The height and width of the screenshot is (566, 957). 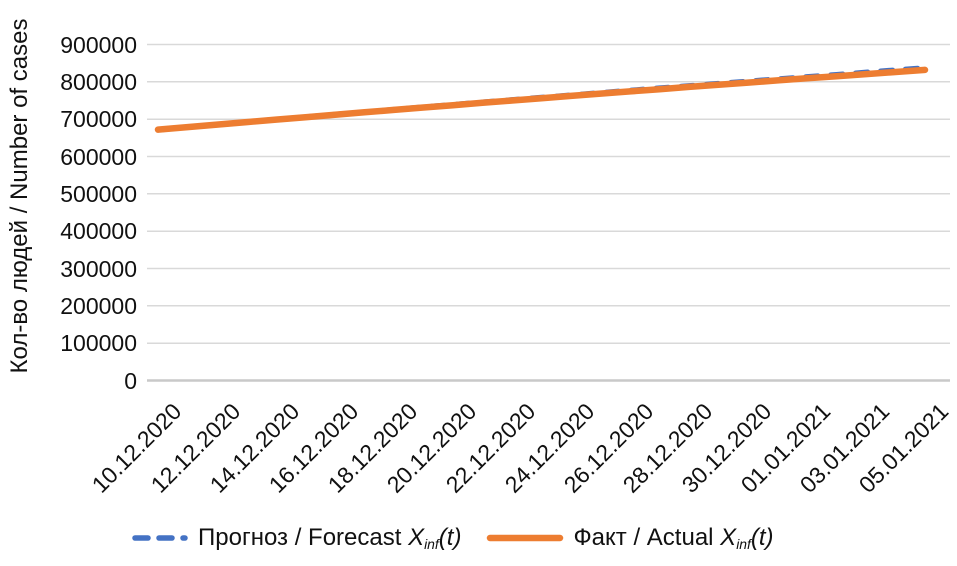 I want to click on legend-item-actual: Факт / Actual Xinf(t), so click(x=630, y=538).